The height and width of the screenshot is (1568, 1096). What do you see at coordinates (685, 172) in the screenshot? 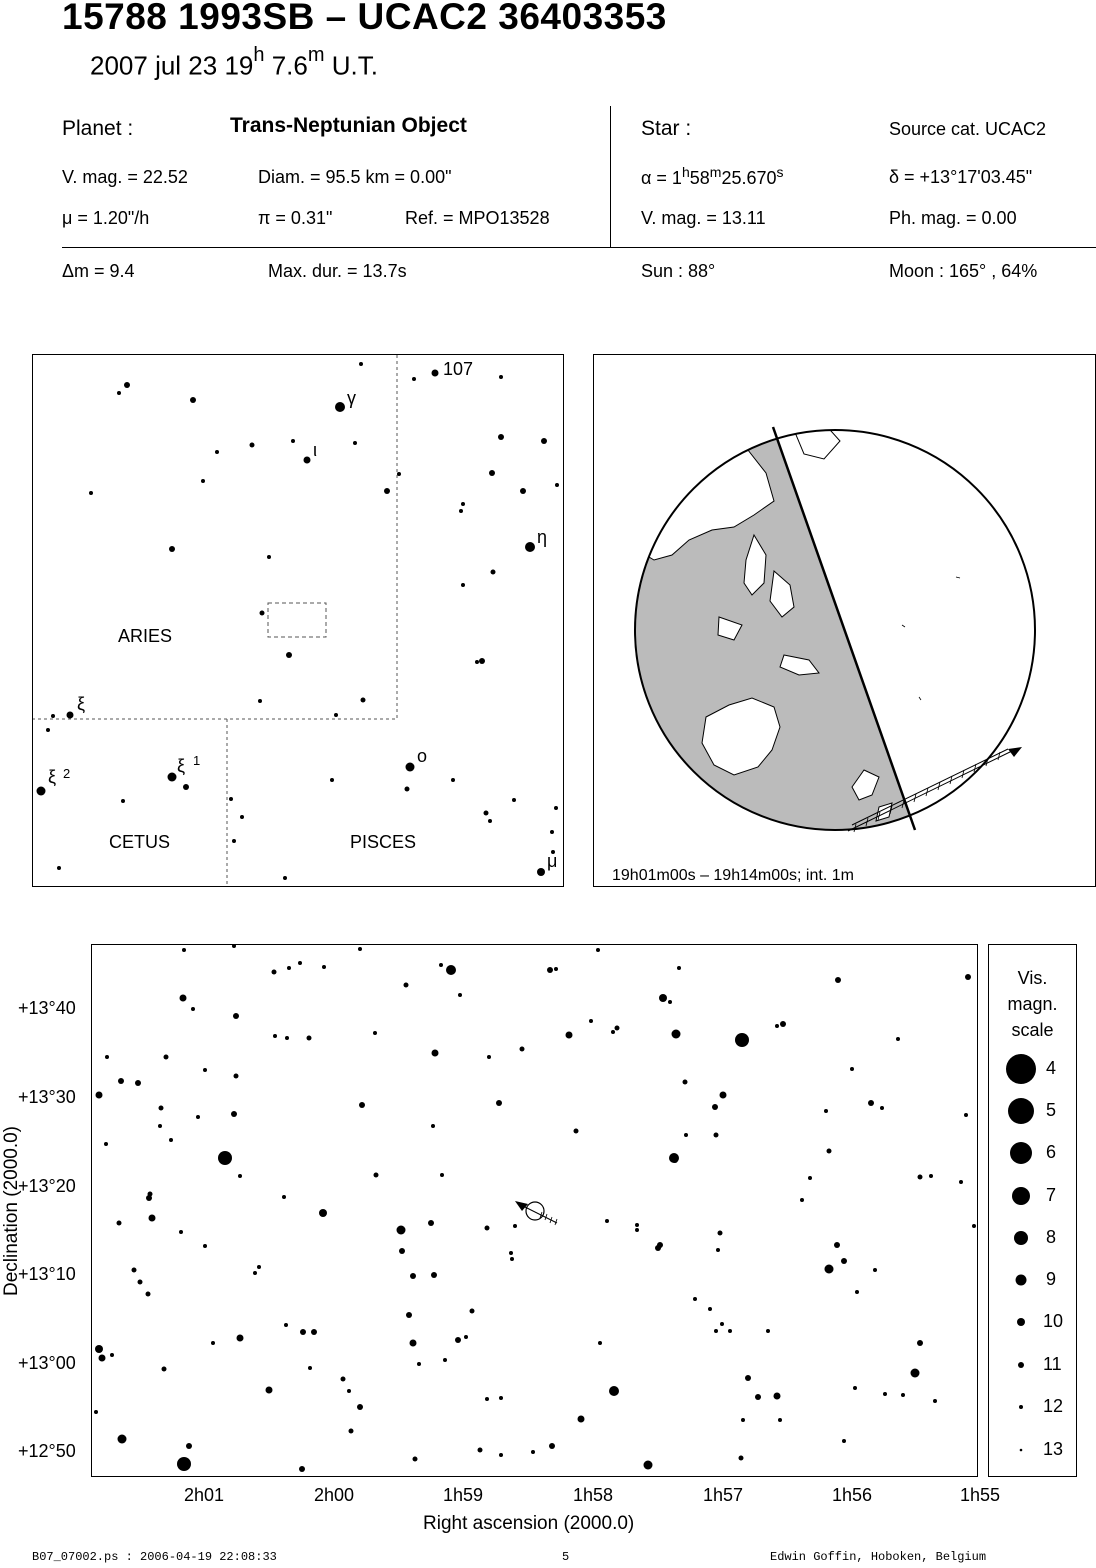
I see `ra-h: h` at bounding box center [685, 172].